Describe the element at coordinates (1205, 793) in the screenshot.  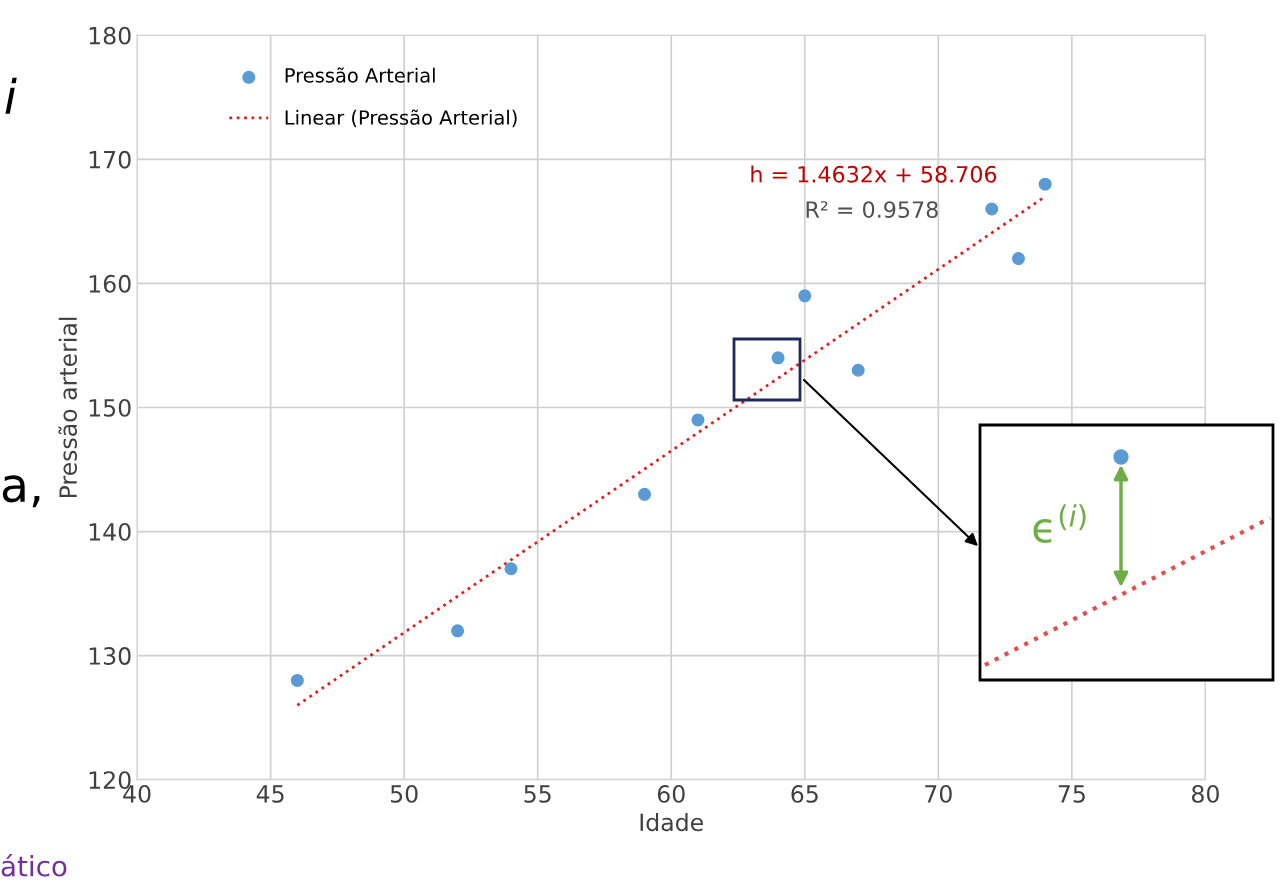
I see `x-tick-label: 80` at that location.